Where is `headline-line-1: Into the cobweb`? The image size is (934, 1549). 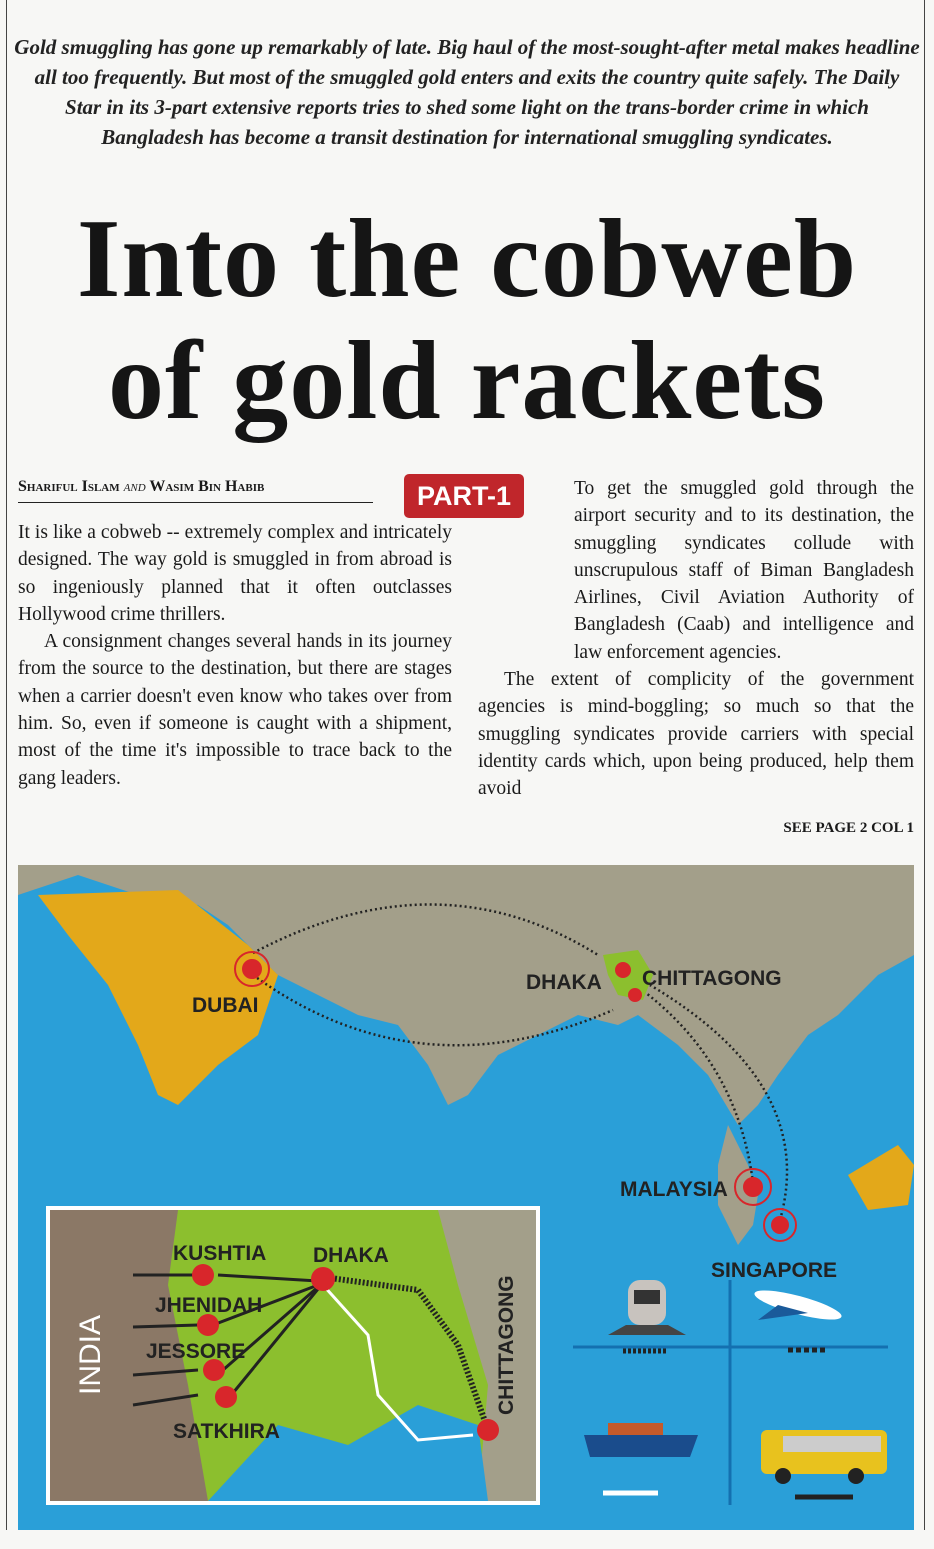
headline-line-1: Into the cobweb is located at coordinates (467, 259).